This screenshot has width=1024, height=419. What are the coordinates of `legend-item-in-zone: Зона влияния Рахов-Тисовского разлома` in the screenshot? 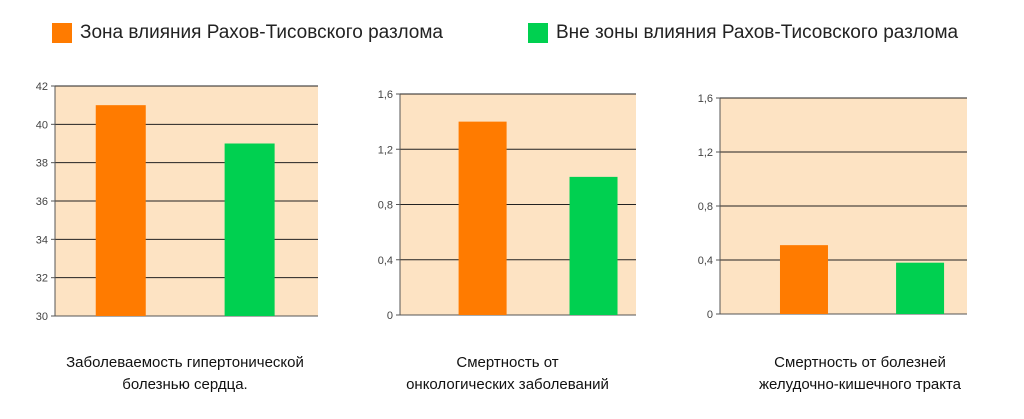 It's located at (247, 33).